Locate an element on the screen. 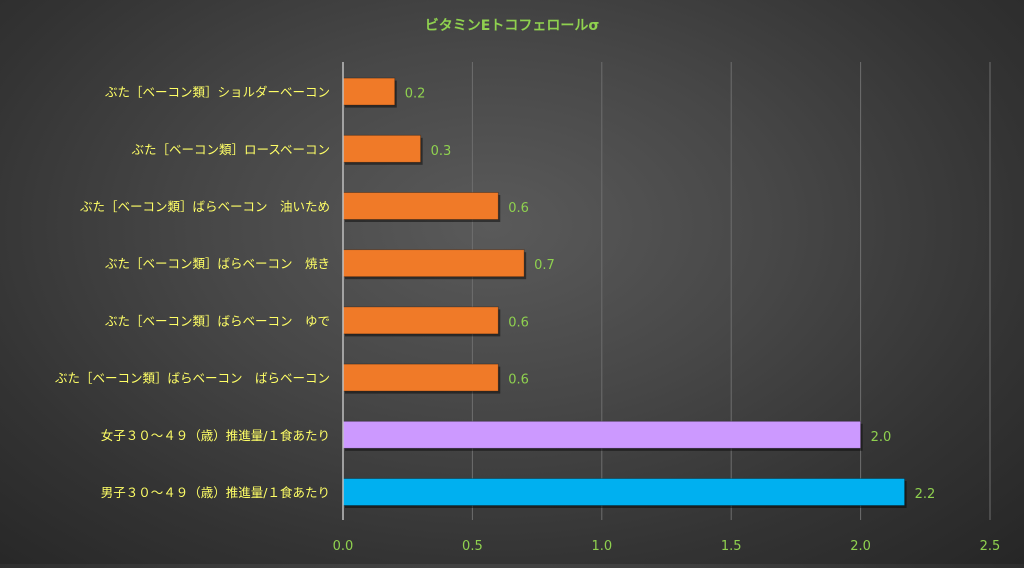  x-tick-label: 2.5 is located at coordinates (990, 546).